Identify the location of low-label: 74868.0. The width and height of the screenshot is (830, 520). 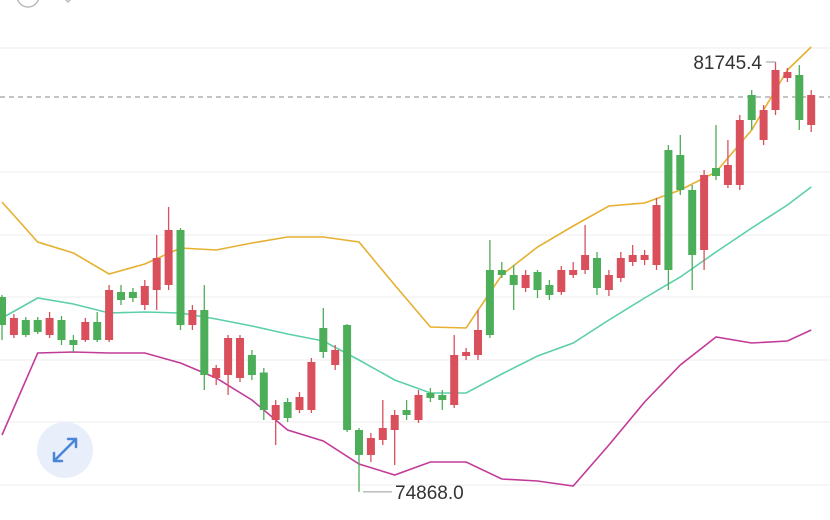
(429, 493).